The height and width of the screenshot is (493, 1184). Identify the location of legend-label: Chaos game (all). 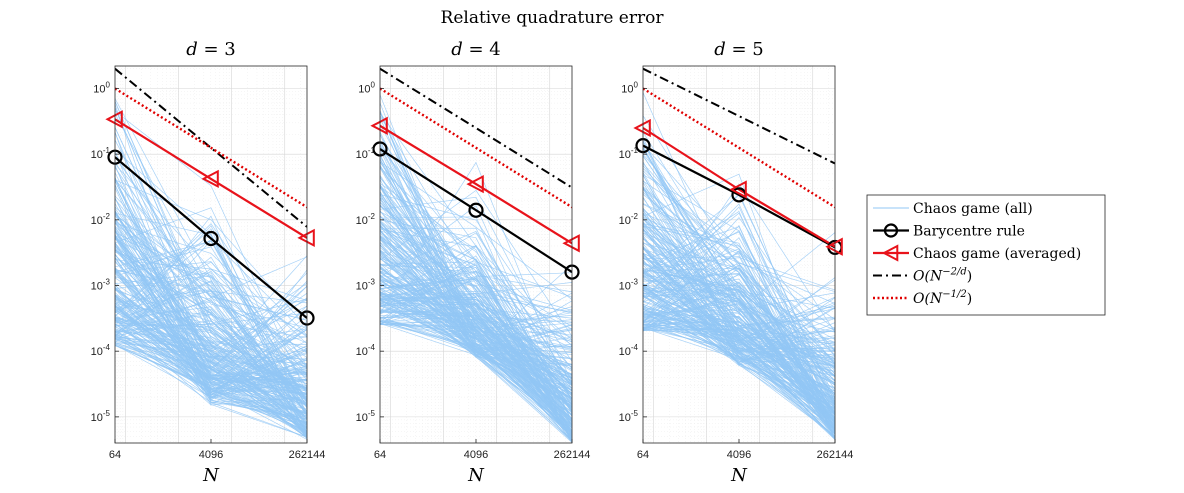
(973, 209).